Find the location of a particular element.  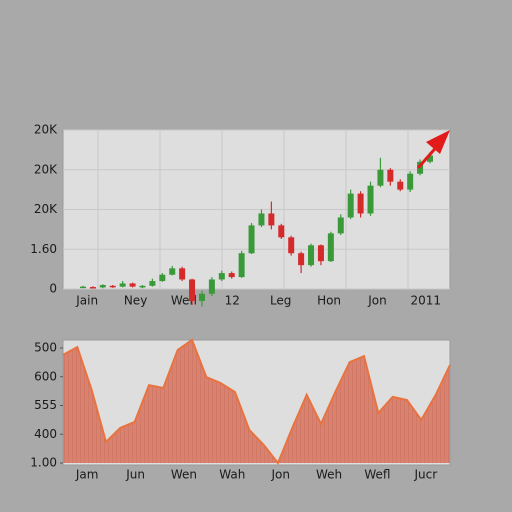

x-tick-label: Leg is located at coordinates (280, 301).